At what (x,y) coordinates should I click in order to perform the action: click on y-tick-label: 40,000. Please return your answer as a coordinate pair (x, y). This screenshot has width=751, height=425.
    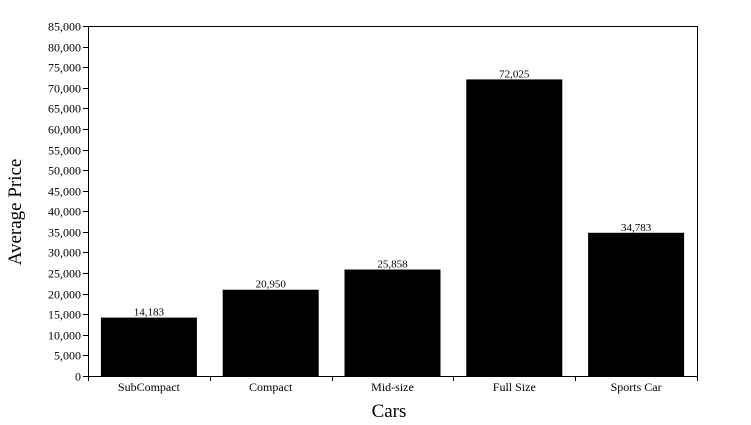
    Looking at the image, I should click on (64, 212).